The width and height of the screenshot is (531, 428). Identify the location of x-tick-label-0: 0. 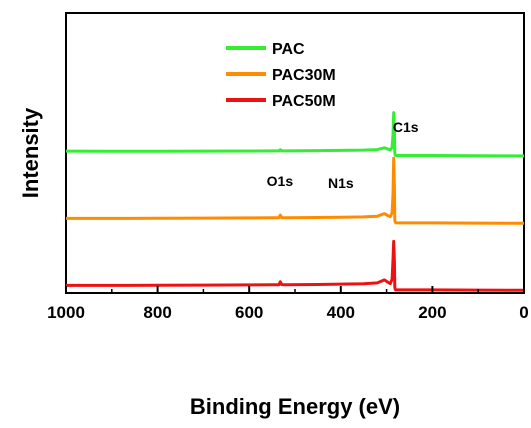
(523, 312).